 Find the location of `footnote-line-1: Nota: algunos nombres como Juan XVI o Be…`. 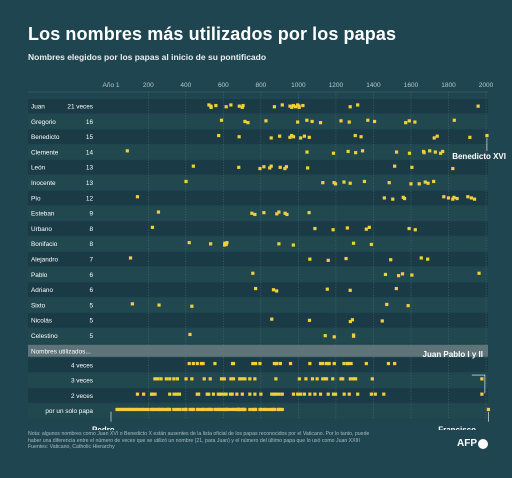

footnote-line-1: Nota: algunos nombres como Juan XVI o Be… is located at coordinates (199, 434).